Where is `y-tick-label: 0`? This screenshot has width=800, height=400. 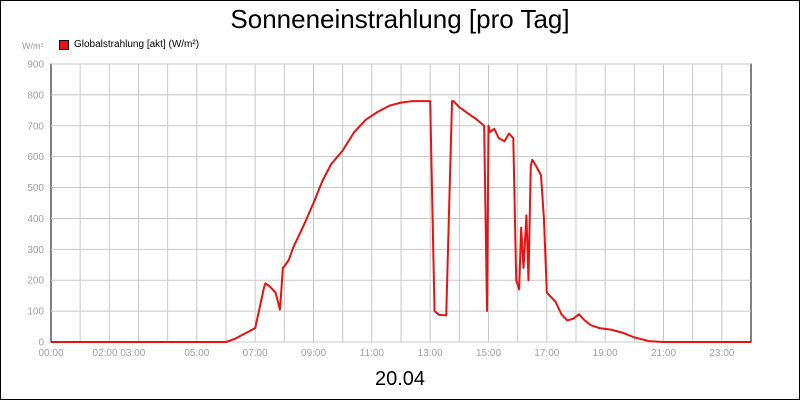
y-tick-label: 0 is located at coordinates (41, 343).